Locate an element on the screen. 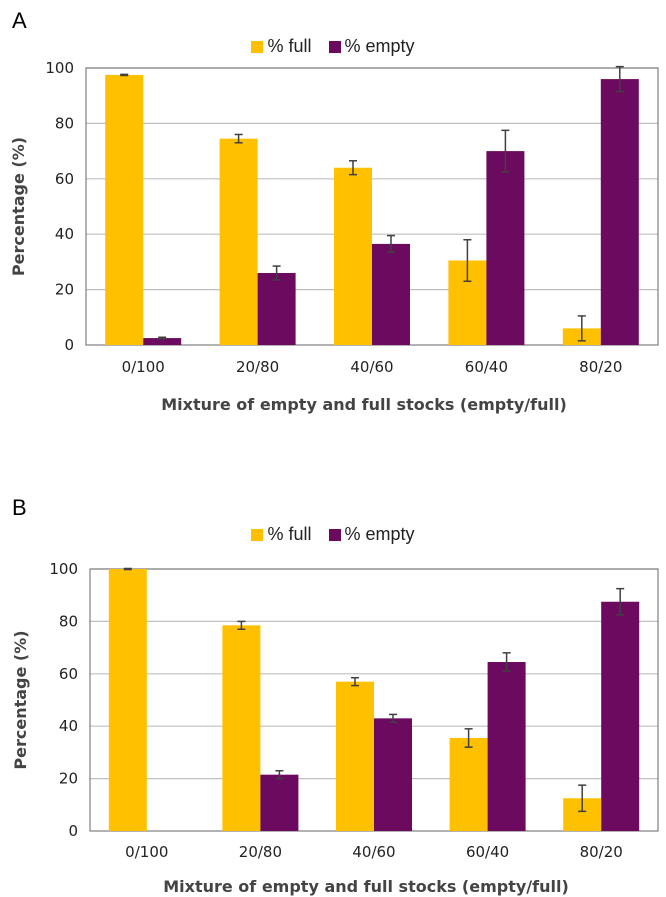  panel-label: B is located at coordinates (19, 507).